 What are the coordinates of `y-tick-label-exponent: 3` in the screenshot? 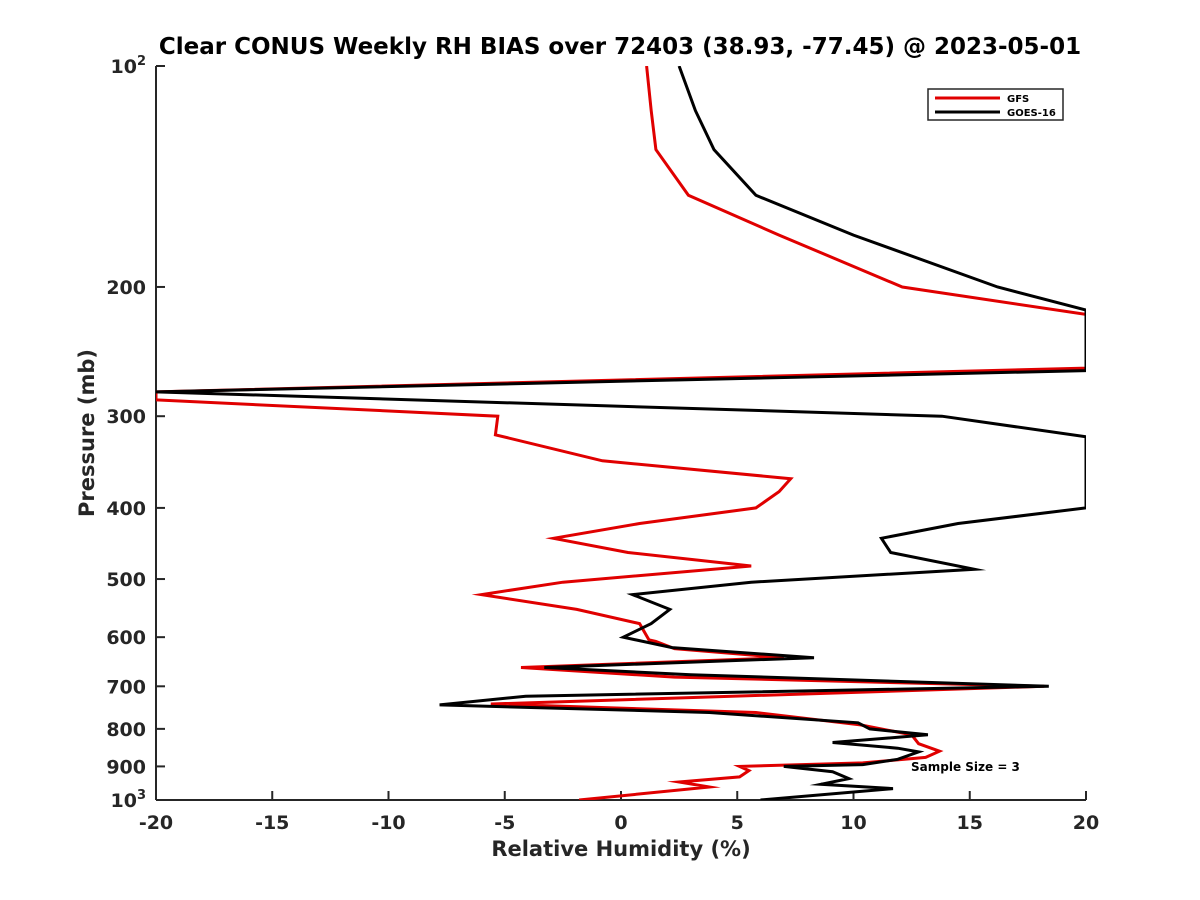 It's located at (141, 795).